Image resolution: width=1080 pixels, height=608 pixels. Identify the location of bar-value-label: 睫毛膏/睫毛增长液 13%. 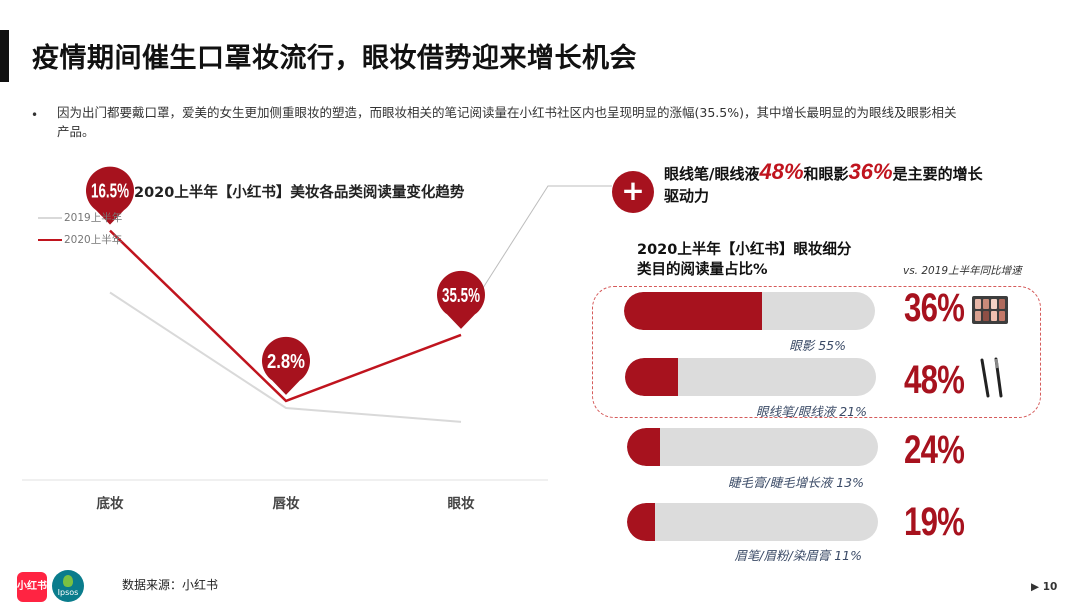
(796, 482).